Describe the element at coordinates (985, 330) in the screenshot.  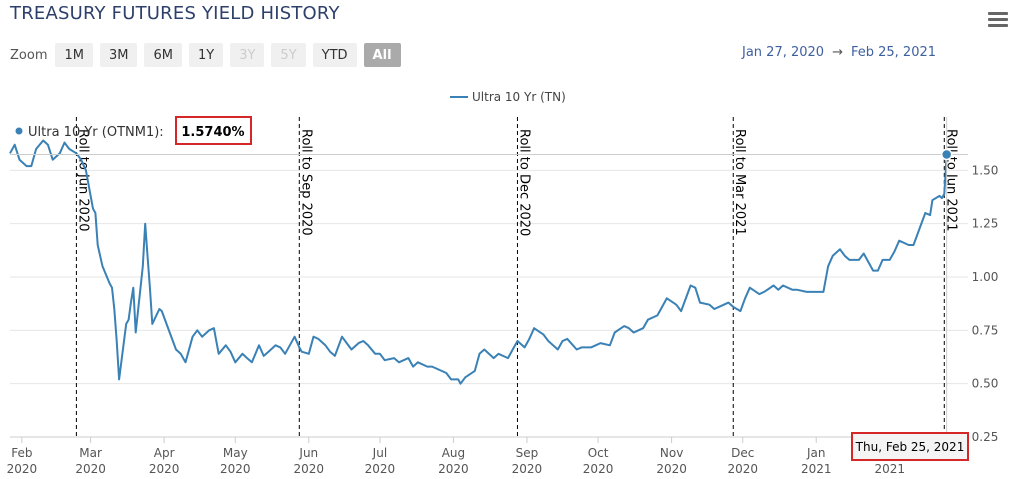
I see `y-tick-label: 0.75` at that location.